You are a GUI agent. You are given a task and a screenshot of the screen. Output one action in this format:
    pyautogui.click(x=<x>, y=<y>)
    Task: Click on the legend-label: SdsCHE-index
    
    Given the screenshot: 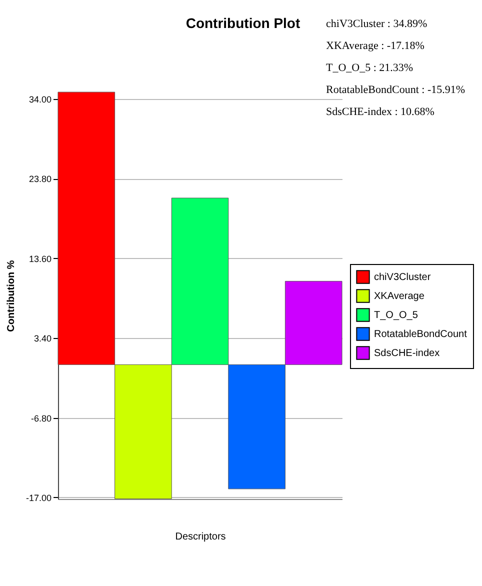 What is the action you would take?
    pyautogui.click(x=407, y=353)
    